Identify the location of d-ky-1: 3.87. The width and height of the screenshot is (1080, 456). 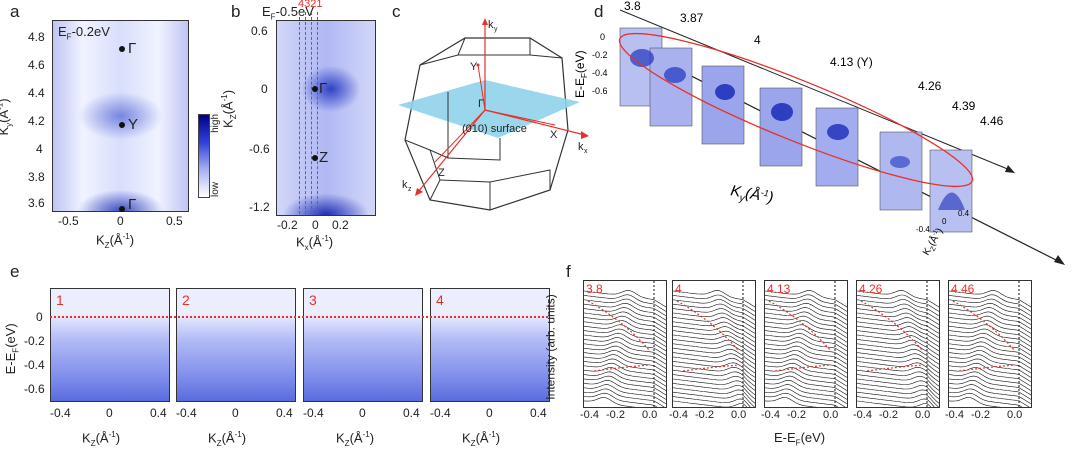
(692, 18).